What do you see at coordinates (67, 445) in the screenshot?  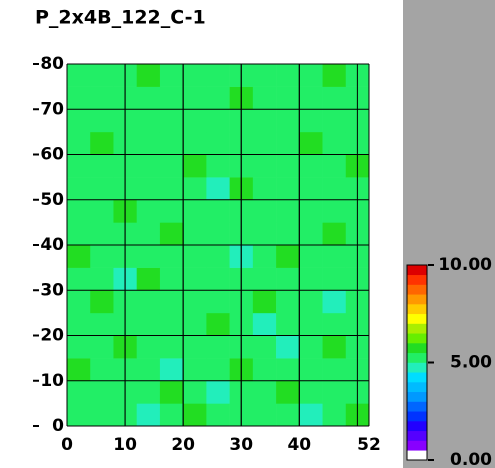 I see `x-tick-label: 0` at bounding box center [67, 445].